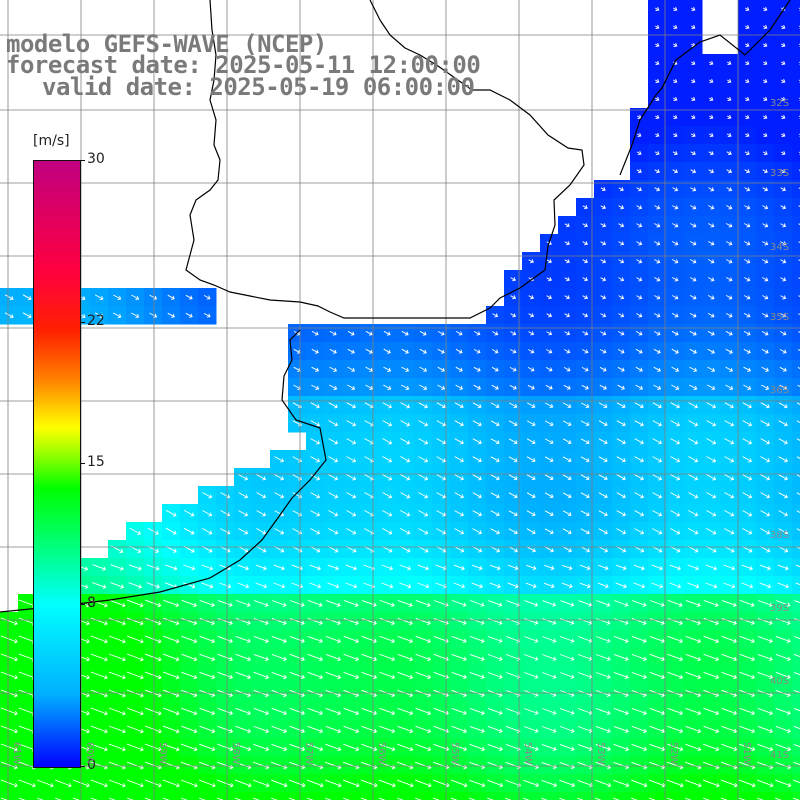  I want to click on lat-label: 33S, so click(780, 173).